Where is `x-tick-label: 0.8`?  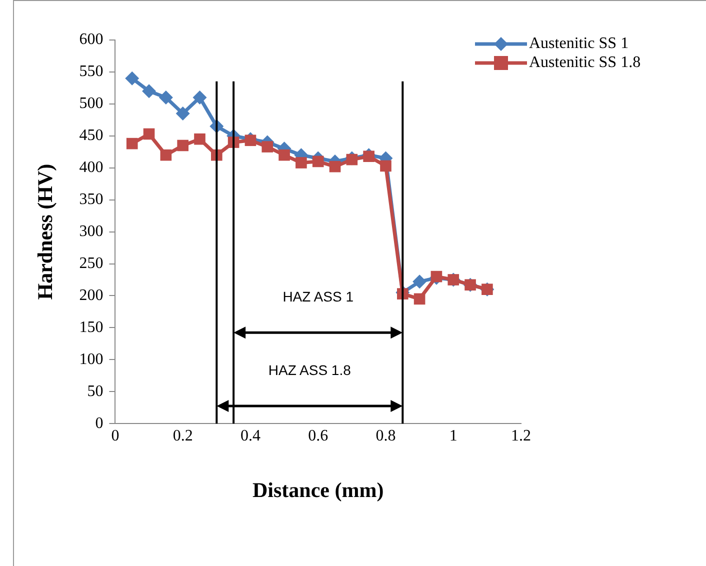 x-tick-label: 0.8 is located at coordinates (386, 435).